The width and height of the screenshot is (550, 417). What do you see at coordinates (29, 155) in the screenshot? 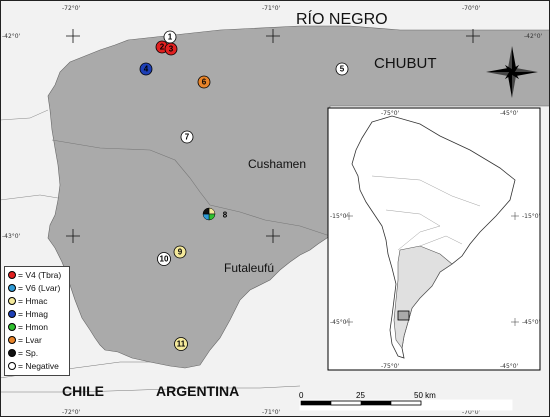
I see `chile-border` at bounding box center [29, 155].